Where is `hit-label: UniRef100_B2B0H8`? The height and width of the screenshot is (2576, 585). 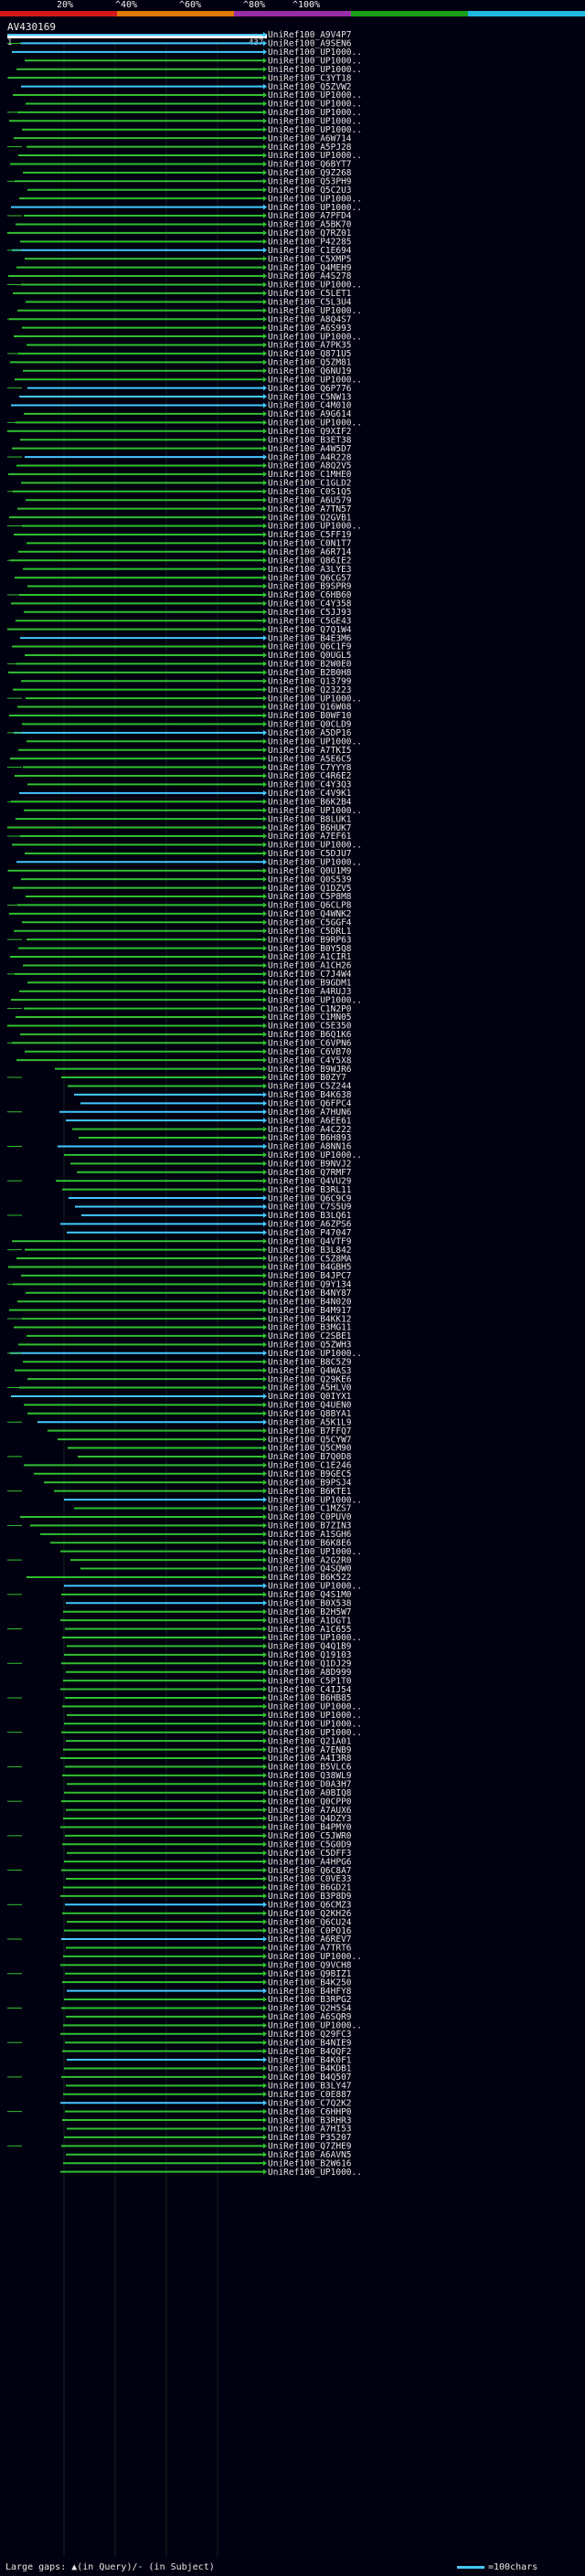 hit-label: UniRef100_B2B0H8 is located at coordinates (310, 673).